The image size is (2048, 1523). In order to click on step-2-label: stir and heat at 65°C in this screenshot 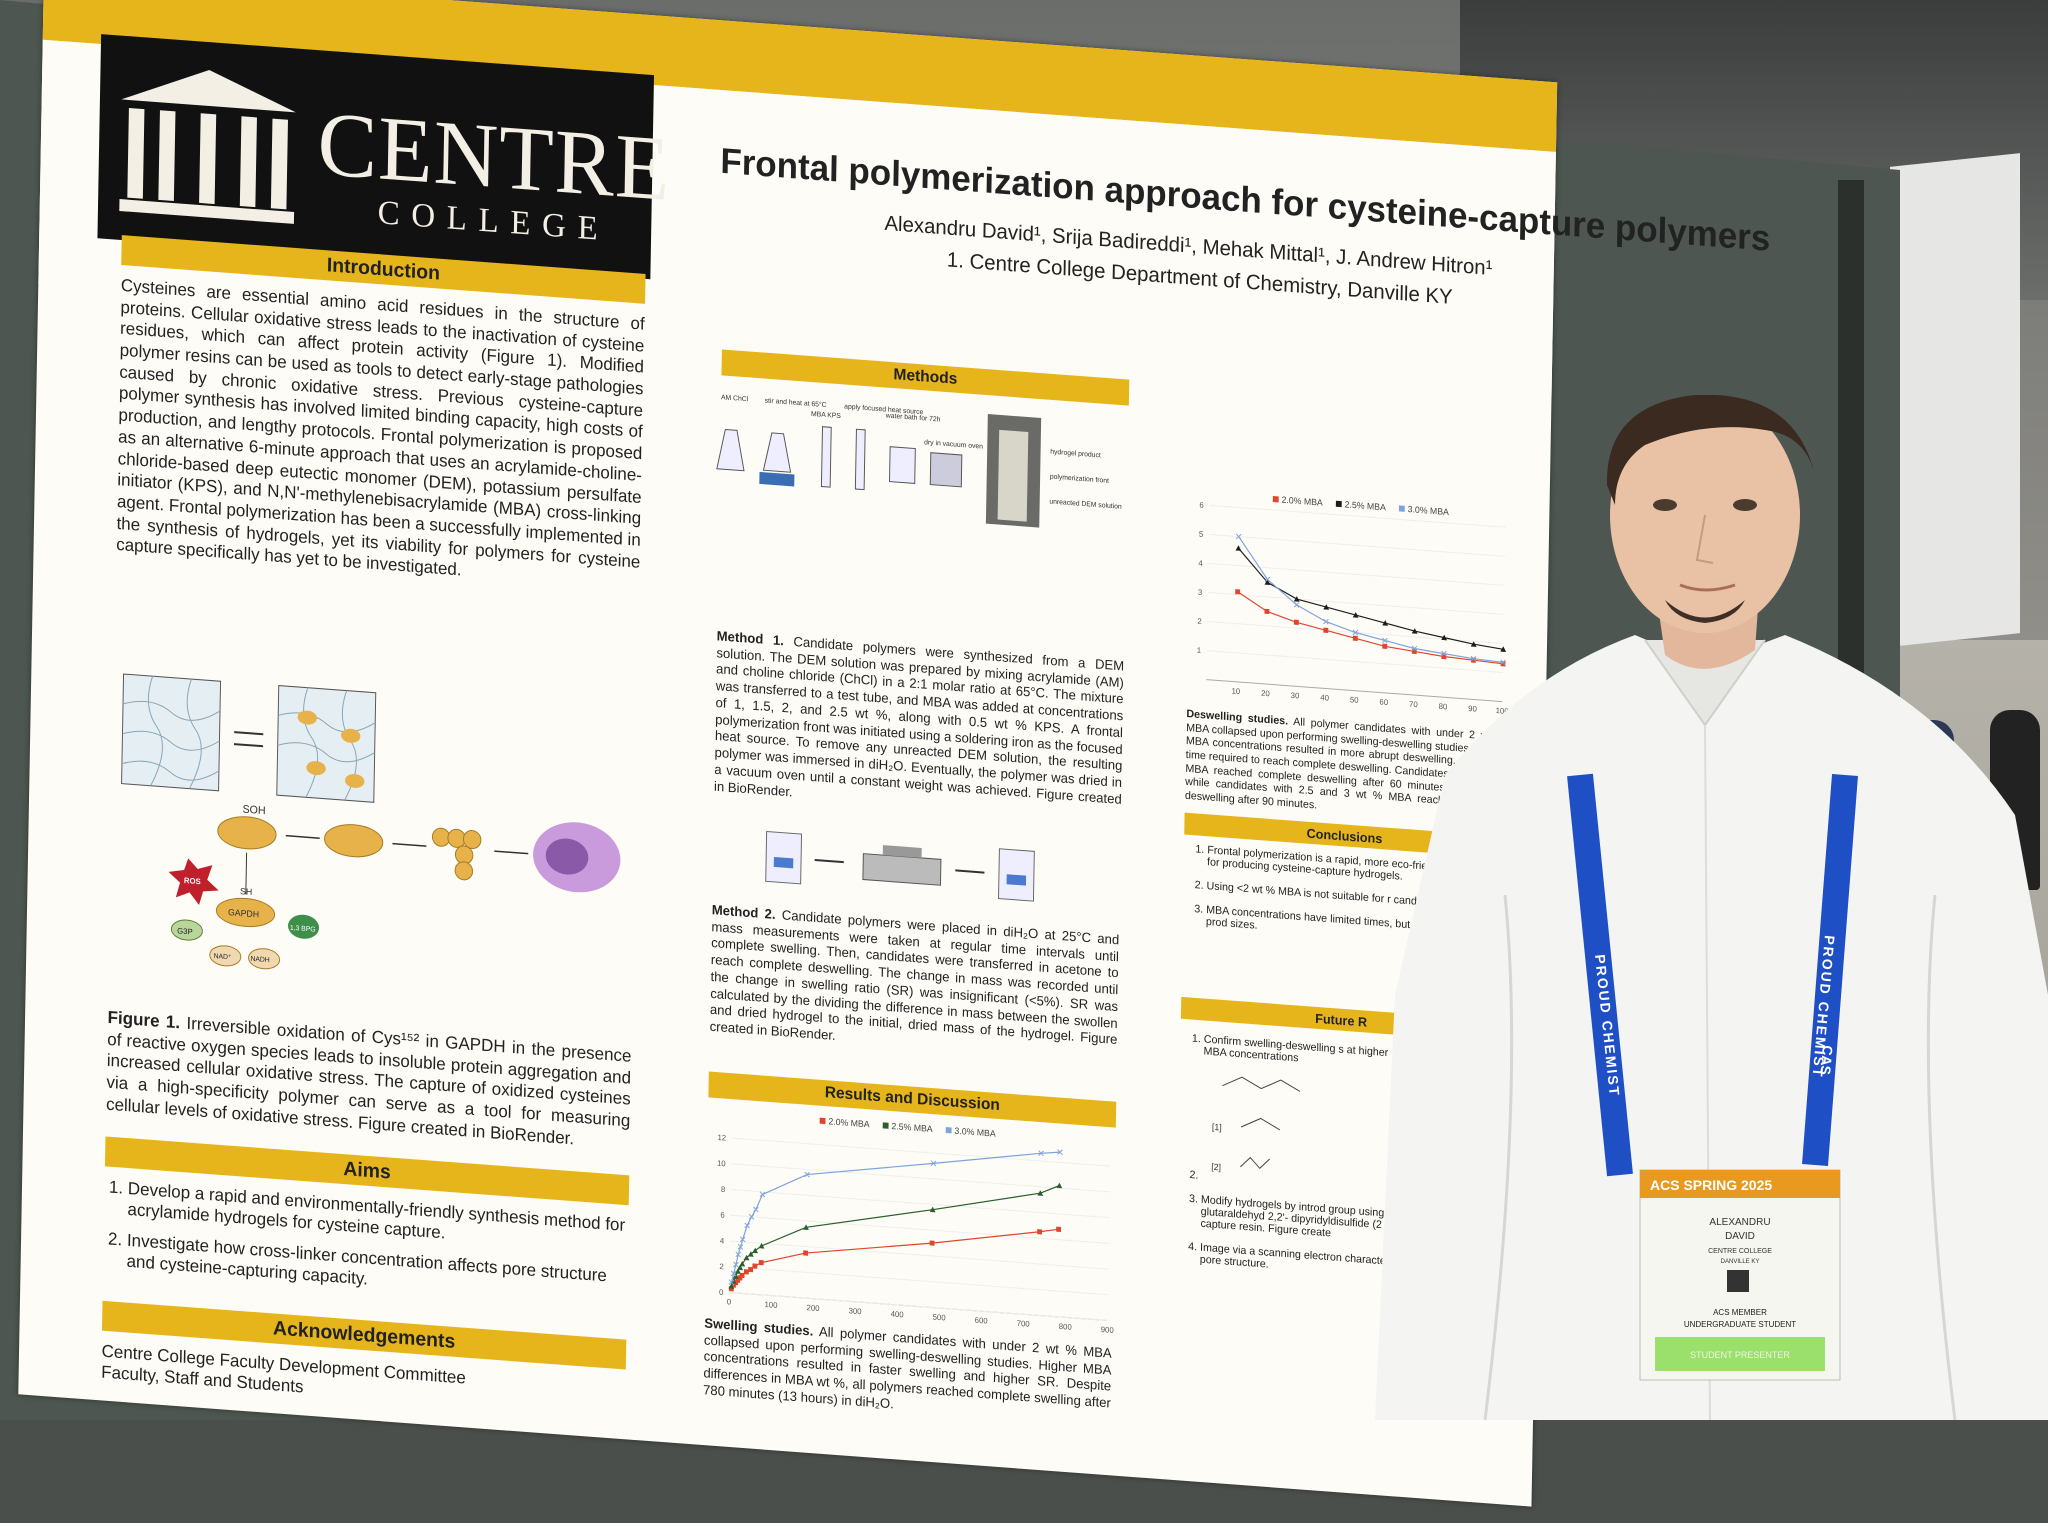, I will do `click(796, 402)`.